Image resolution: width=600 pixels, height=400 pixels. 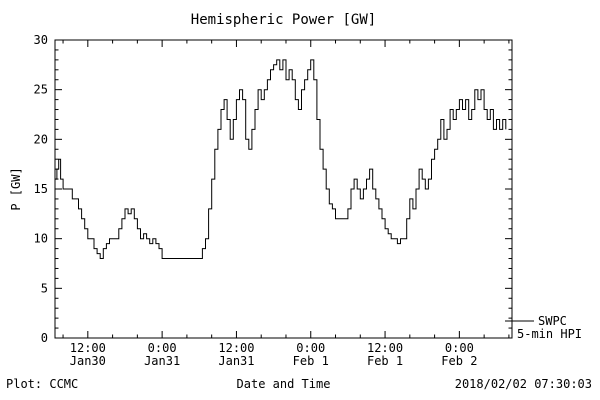 What do you see at coordinates (41, 139) in the screenshot?
I see `y-tick-label: 20` at bounding box center [41, 139].